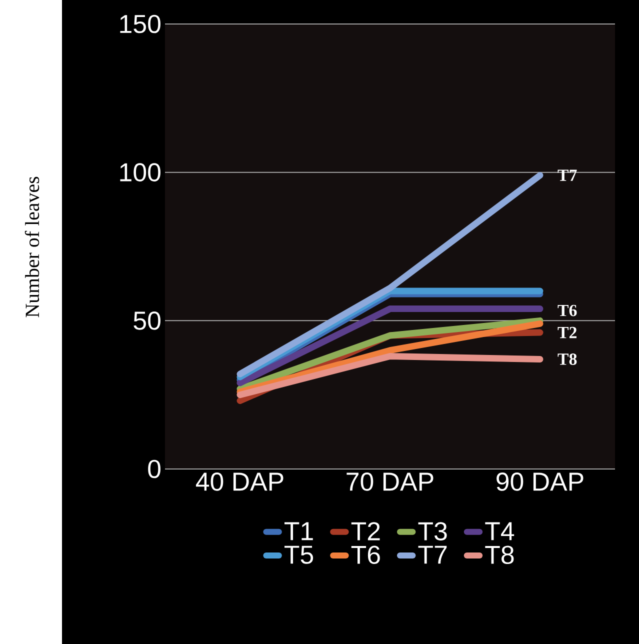  Describe the element at coordinates (567, 332) in the screenshot. I see `annotation: T2` at that location.